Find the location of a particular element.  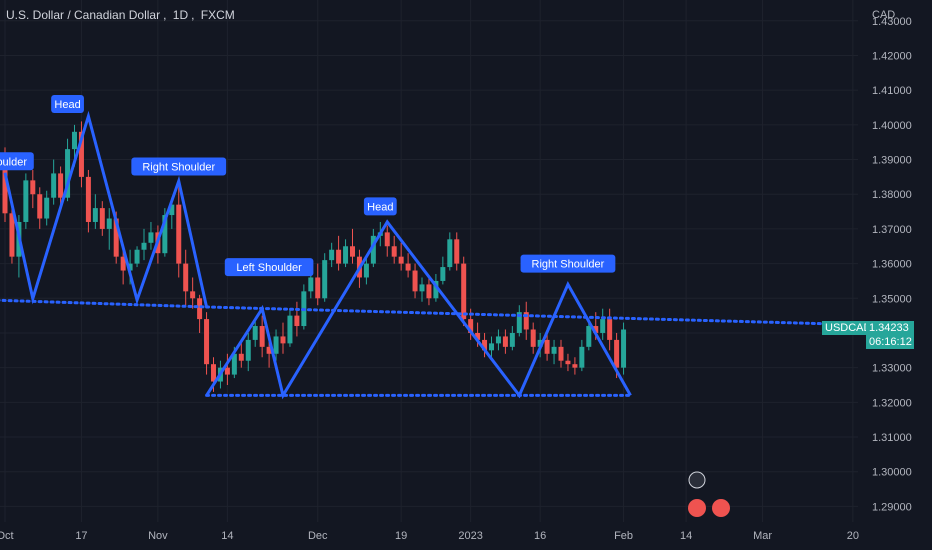

price-tick-0: 1.43000 is located at coordinates (892, 22).